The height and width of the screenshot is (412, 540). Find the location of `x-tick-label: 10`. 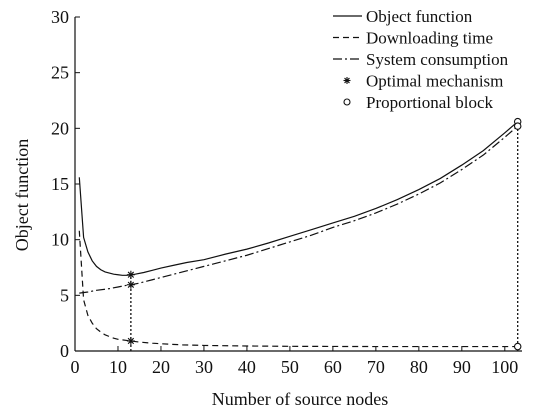

x-tick-label: 10 is located at coordinates (118, 367).